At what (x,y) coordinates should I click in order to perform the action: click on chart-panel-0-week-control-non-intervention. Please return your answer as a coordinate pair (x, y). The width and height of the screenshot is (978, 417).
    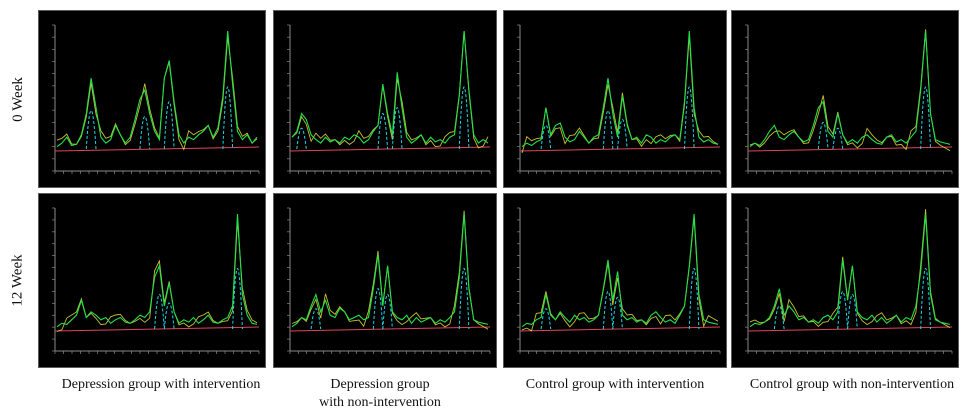
    Looking at the image, I should click on (845, 99).